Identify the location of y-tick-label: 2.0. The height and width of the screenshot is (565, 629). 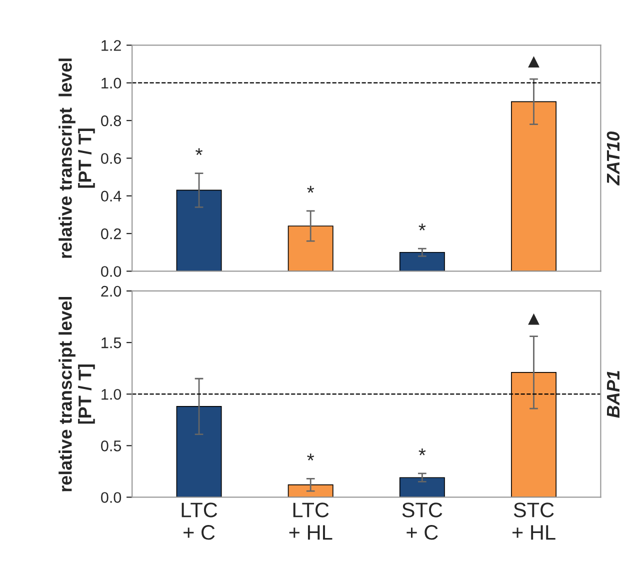
(111, 291).